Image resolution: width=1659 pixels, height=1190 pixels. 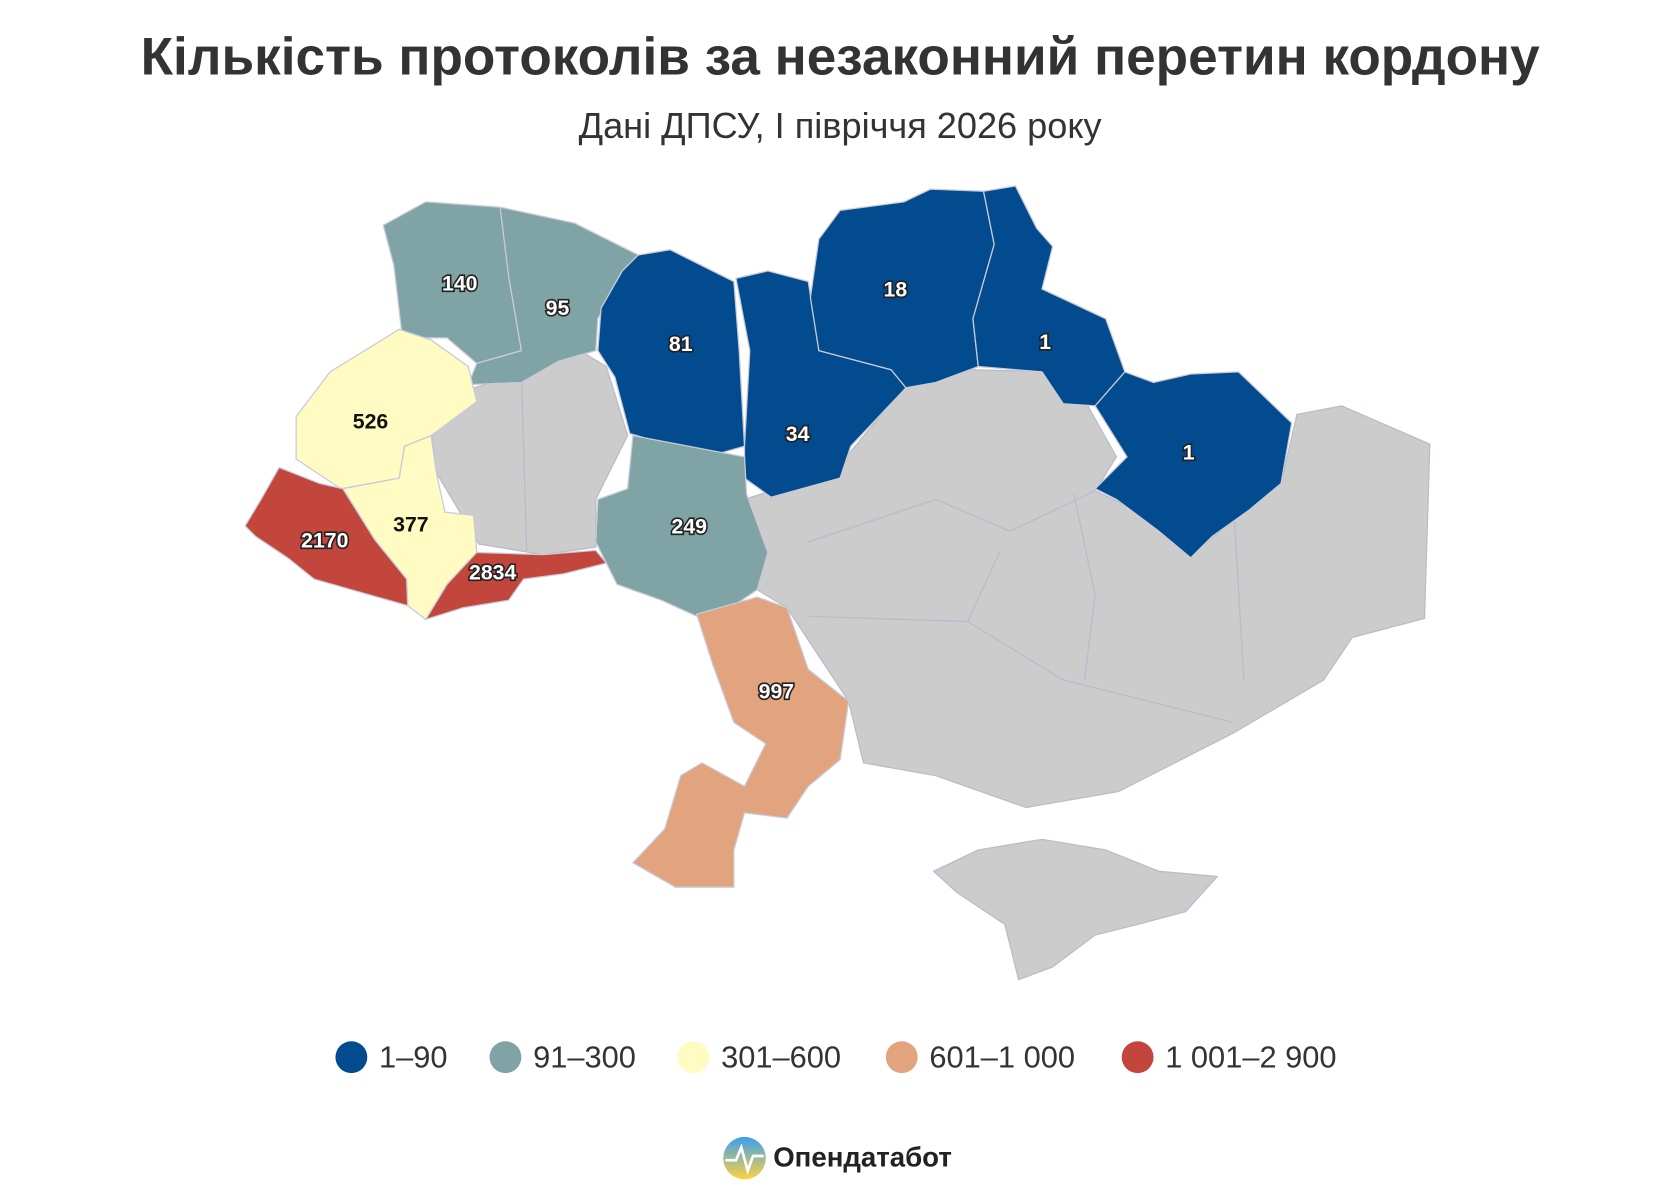 I want to click on region-value-label: 2170, so click(x=324, y=540).